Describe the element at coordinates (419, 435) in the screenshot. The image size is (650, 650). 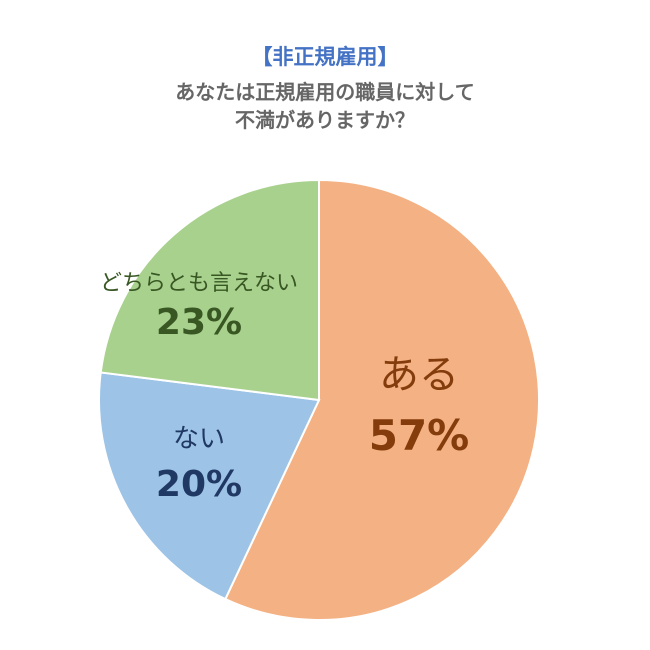
I see `slice-value-1: 57%` at that location.